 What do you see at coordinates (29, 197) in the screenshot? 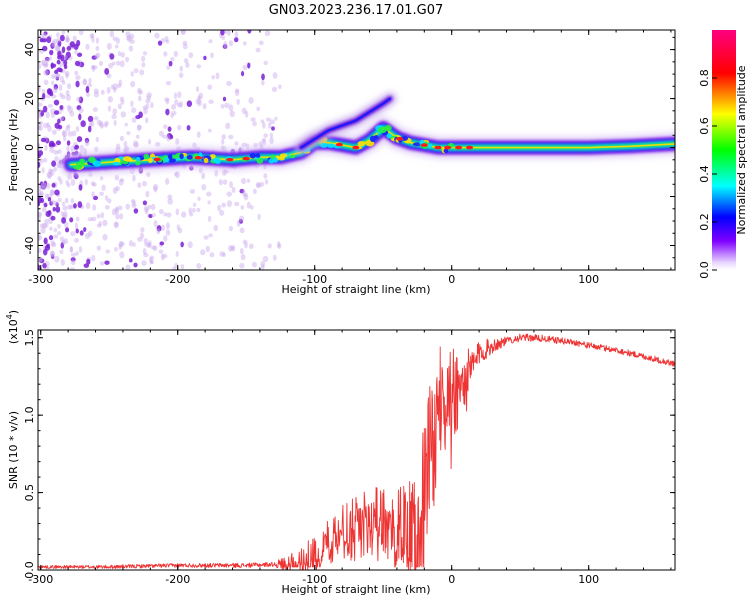
I see `top-ytick-label: -20` at bounding box center [29, 197].